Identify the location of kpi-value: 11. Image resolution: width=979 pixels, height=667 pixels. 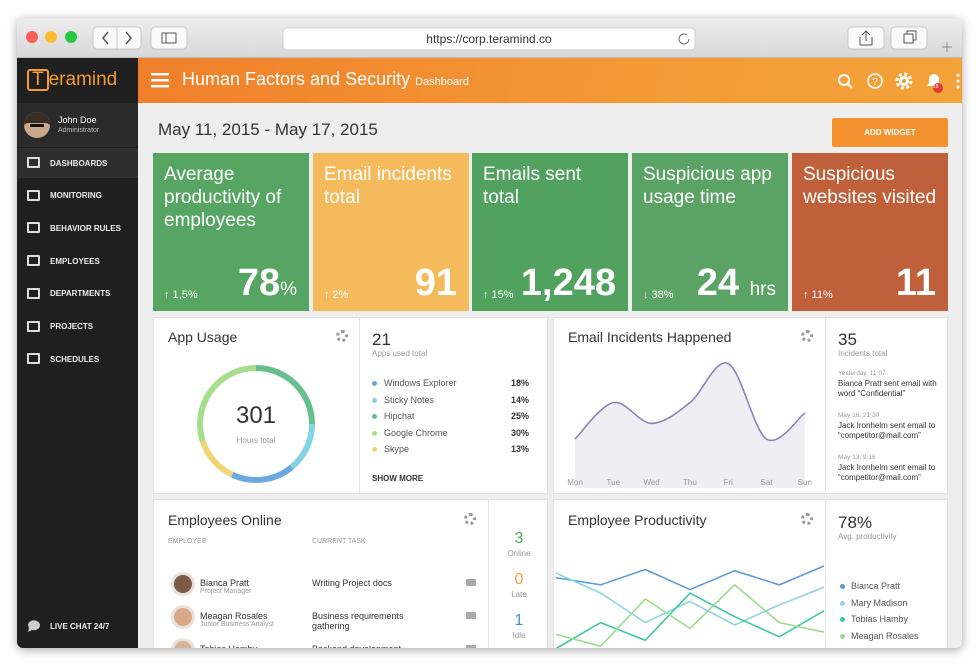
(916, 283).